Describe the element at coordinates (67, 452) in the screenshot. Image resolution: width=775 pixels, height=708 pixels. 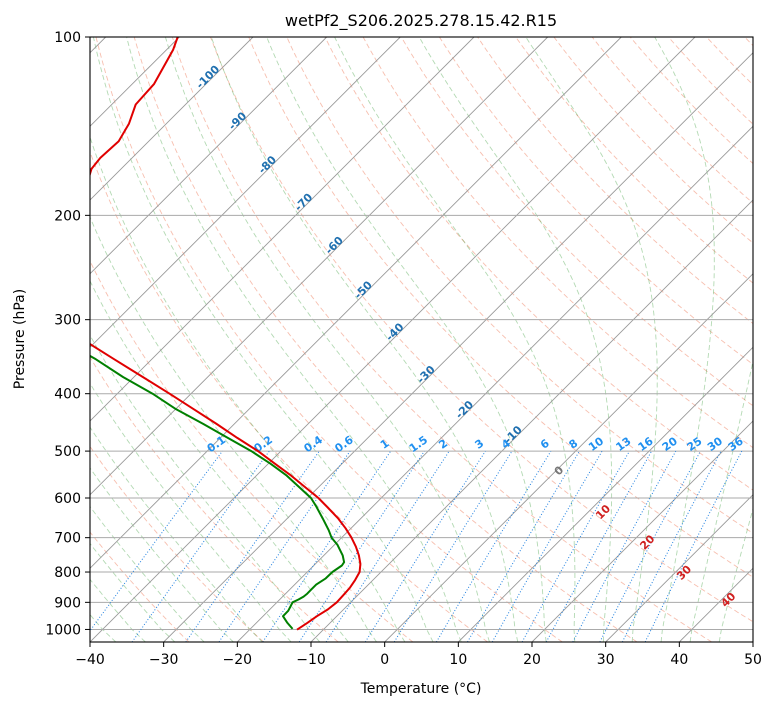
I see `y-tick-label: 500` at that location.